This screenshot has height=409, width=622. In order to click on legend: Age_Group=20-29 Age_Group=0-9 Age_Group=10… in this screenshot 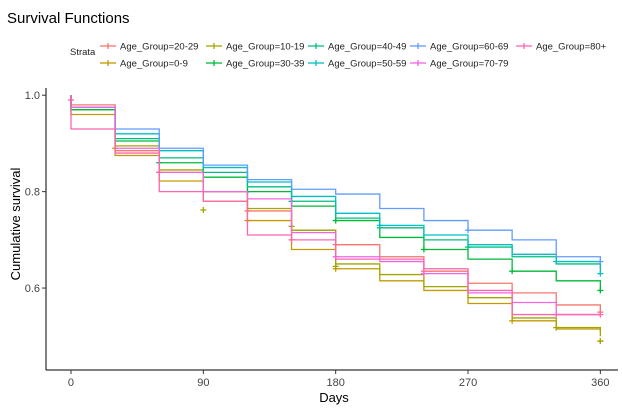, I will do `click(353, 56)`.